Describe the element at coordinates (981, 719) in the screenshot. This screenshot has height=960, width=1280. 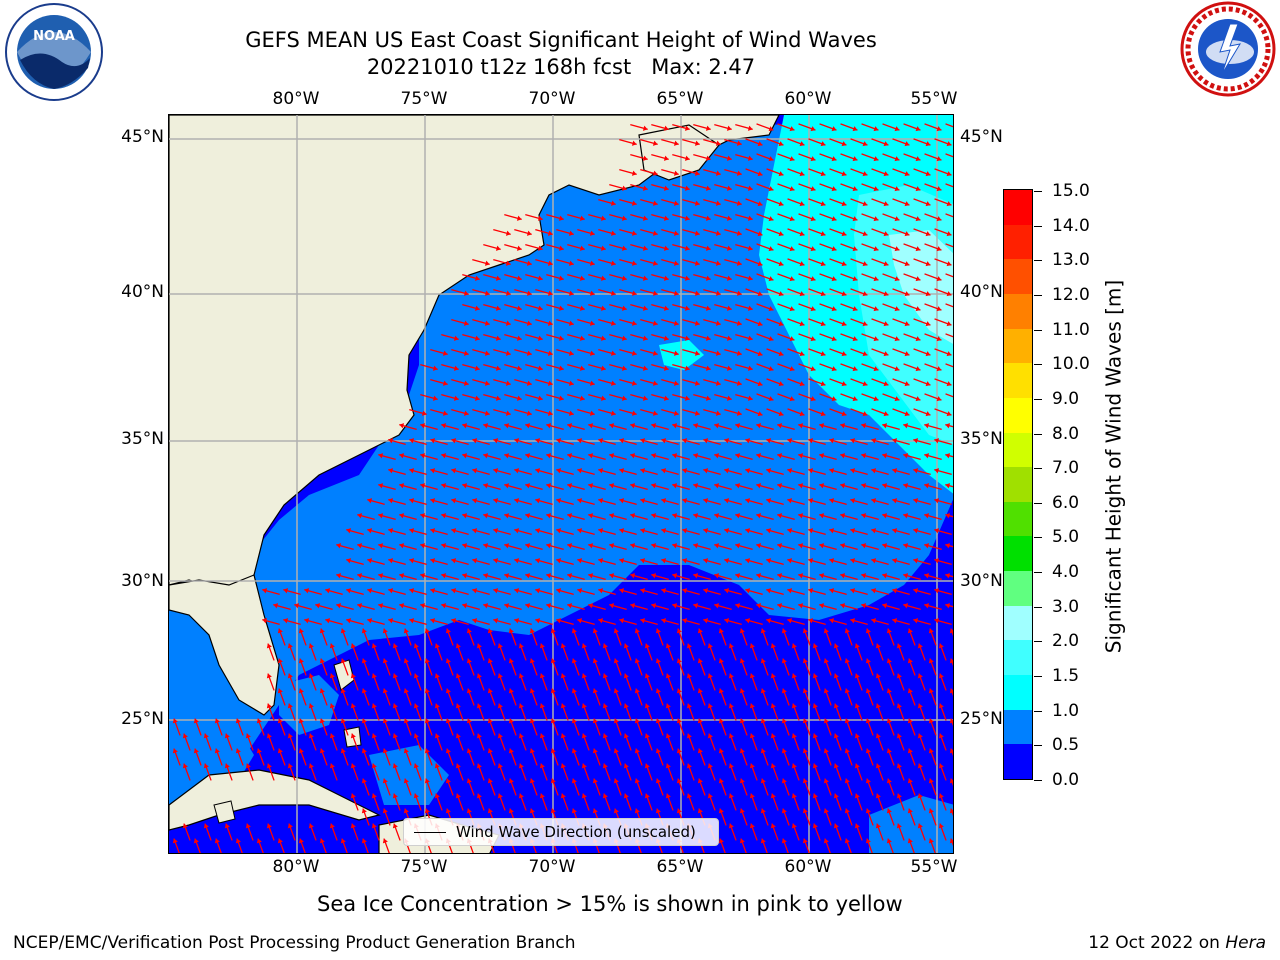
I see `lat-tick-right: 25°N` at that location.